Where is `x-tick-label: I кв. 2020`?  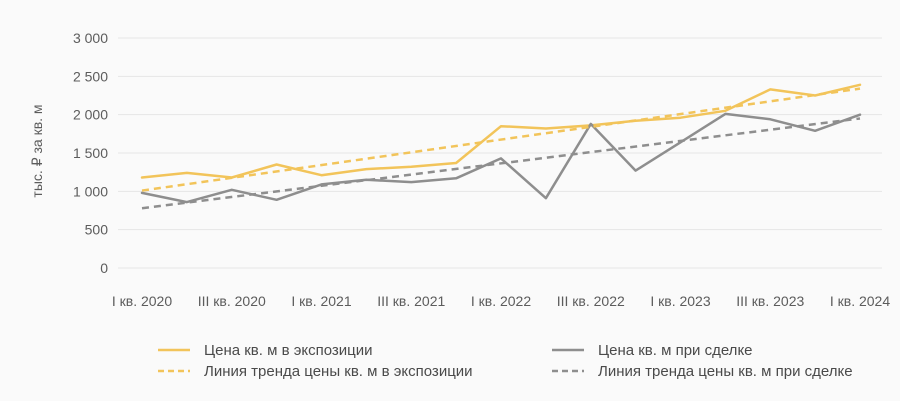 x-tick-label: I кв. 2020 is located at coordinates (142, 301).